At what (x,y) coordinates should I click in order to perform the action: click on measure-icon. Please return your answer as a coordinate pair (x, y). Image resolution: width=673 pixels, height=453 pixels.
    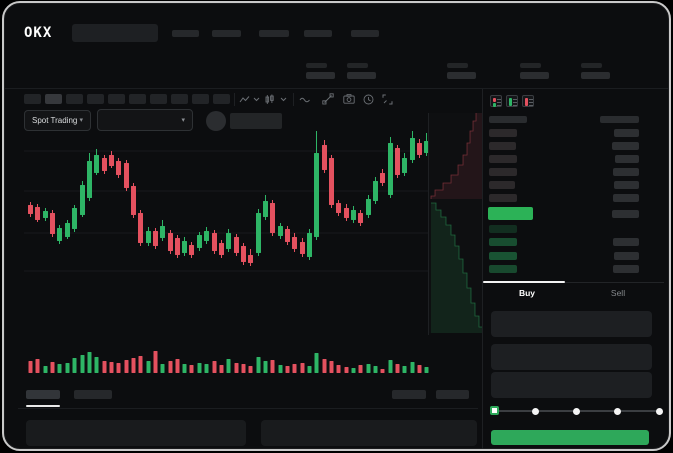
    Looking at the image, I should click on (328, 99).